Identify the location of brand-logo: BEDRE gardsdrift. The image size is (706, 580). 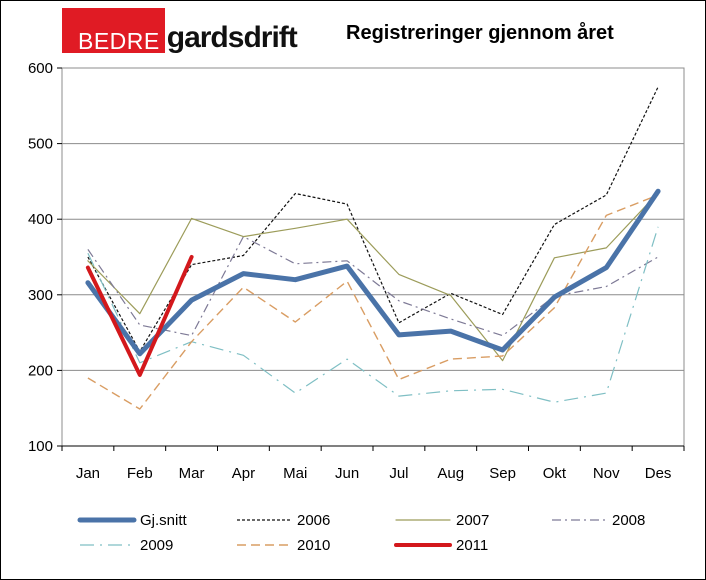
(180, 31).